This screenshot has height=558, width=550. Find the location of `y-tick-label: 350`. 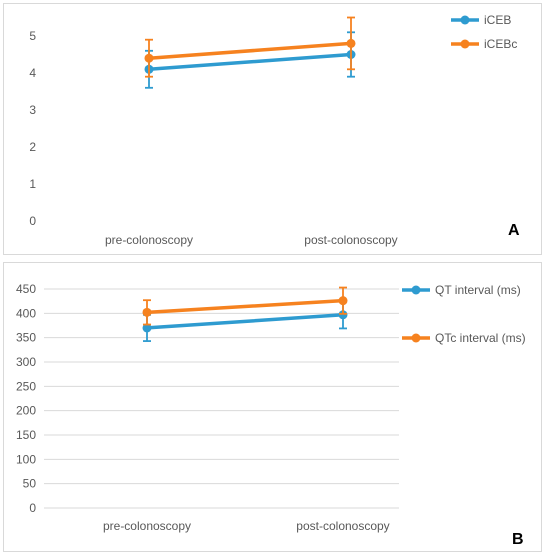

y-tick-label: 350 is located at coordinates (26, 338).